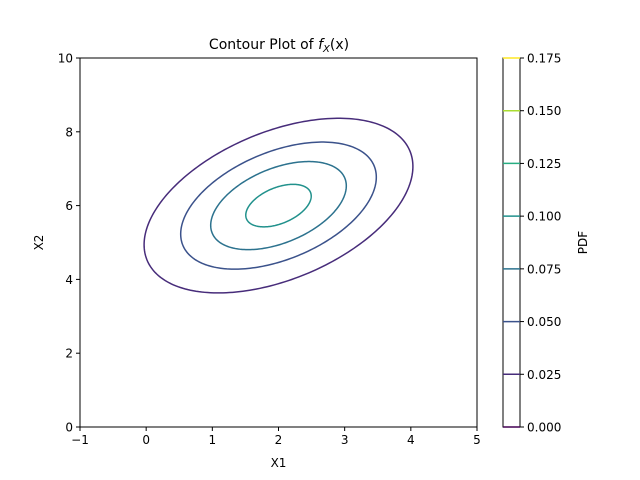  Describe the element at coordinates (80, 440) in the screenshot. I see `x-tick-label: −1` at that location.